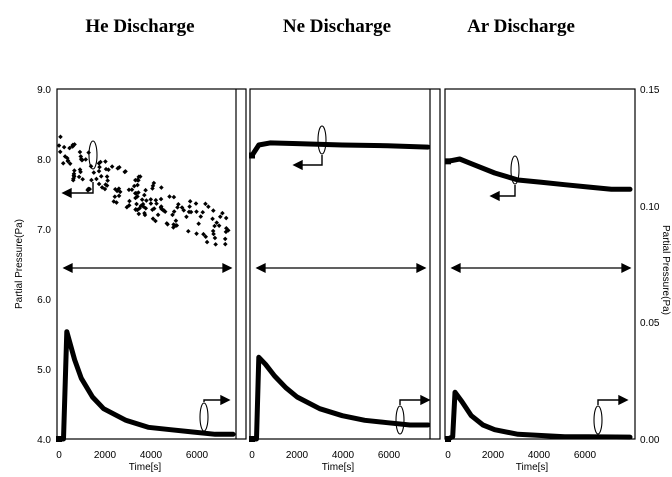 The width and height of the screenshot is (672, 477). I want to click on y-axis-label-right: Partial Pressure(Pa), so click(665, 270).